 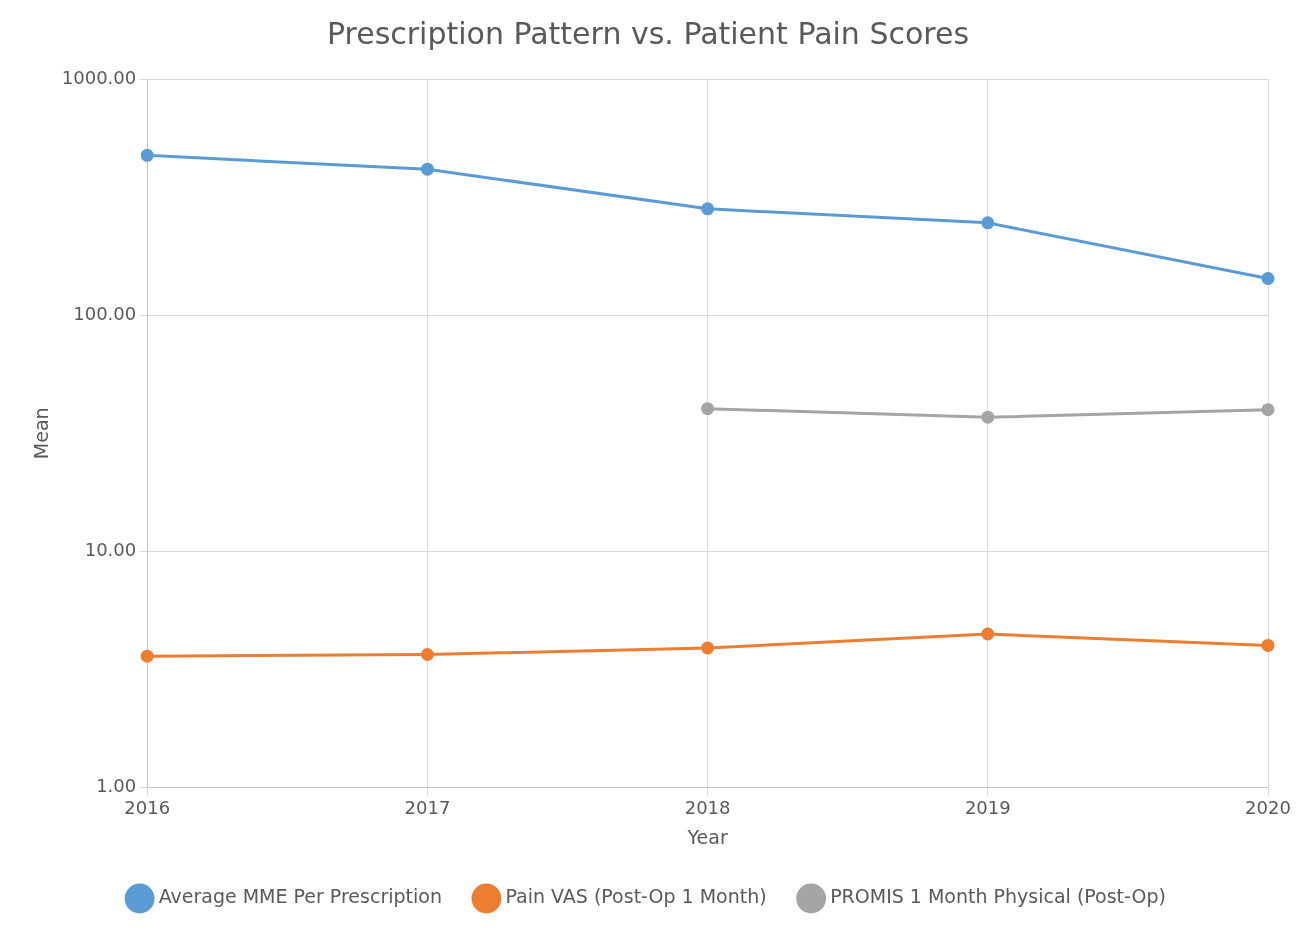 I want to click on x-tick-label: 2018, so click(x=707, y=808).